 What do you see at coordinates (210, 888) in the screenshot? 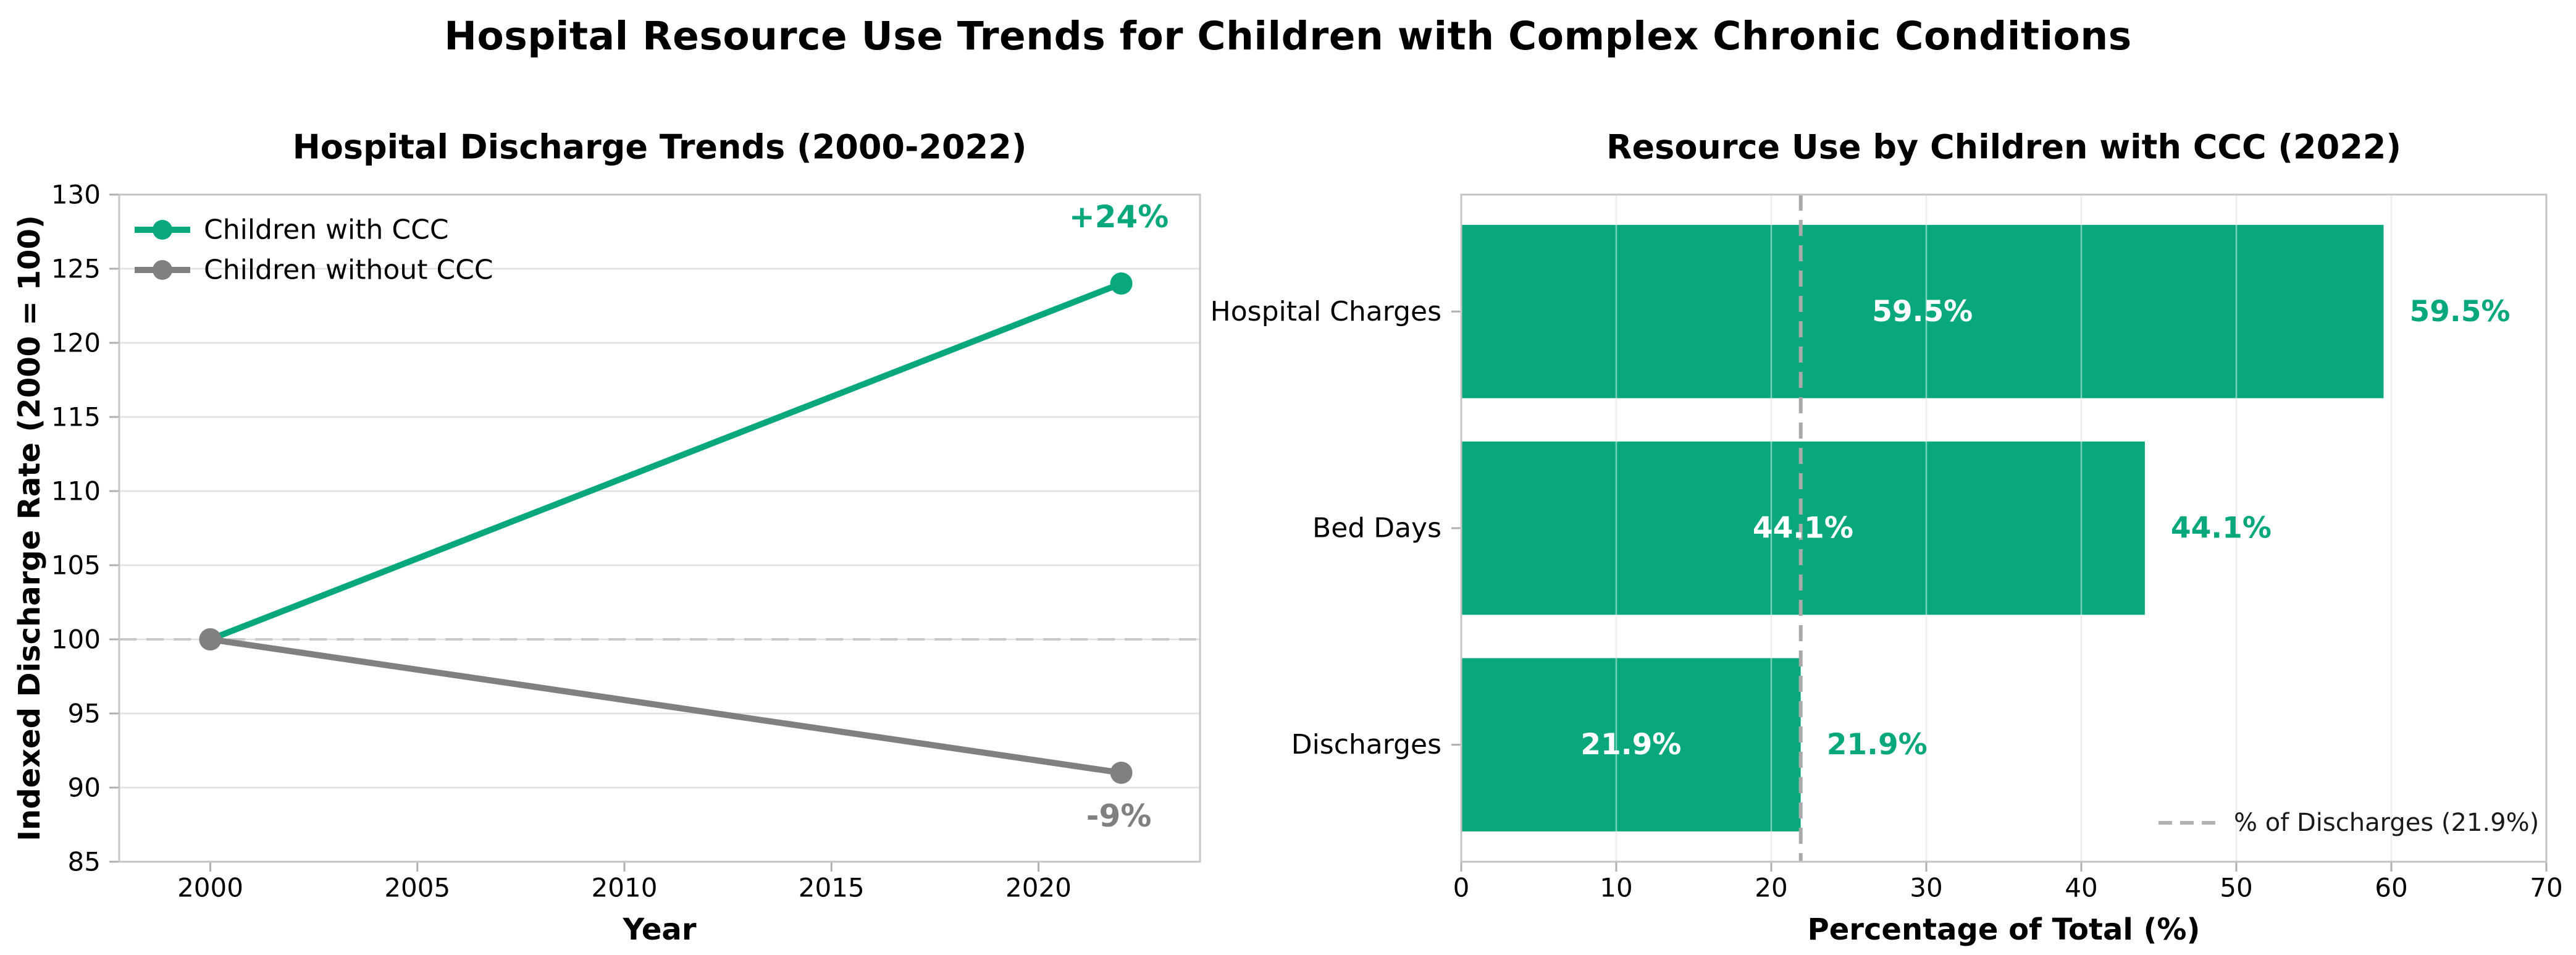
I see `x-tick-label: 2000` at bounding box center [210, 888].